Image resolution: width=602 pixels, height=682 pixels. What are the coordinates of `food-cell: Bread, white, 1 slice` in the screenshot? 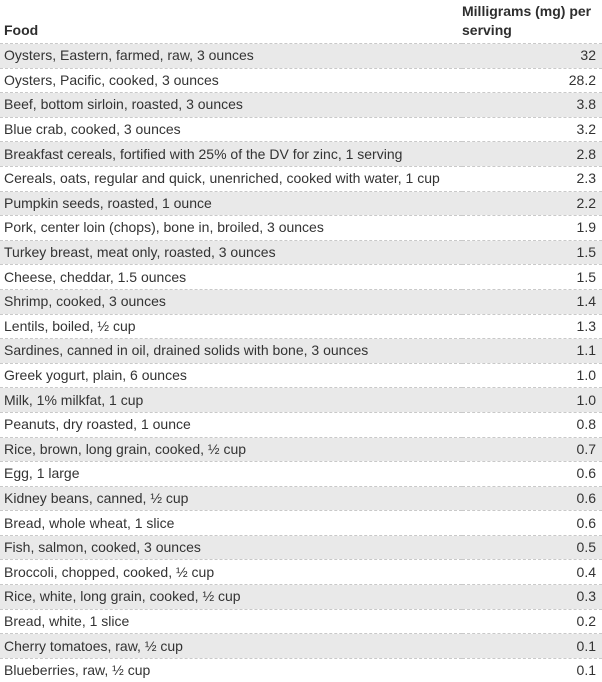 It's located at (231, 621).